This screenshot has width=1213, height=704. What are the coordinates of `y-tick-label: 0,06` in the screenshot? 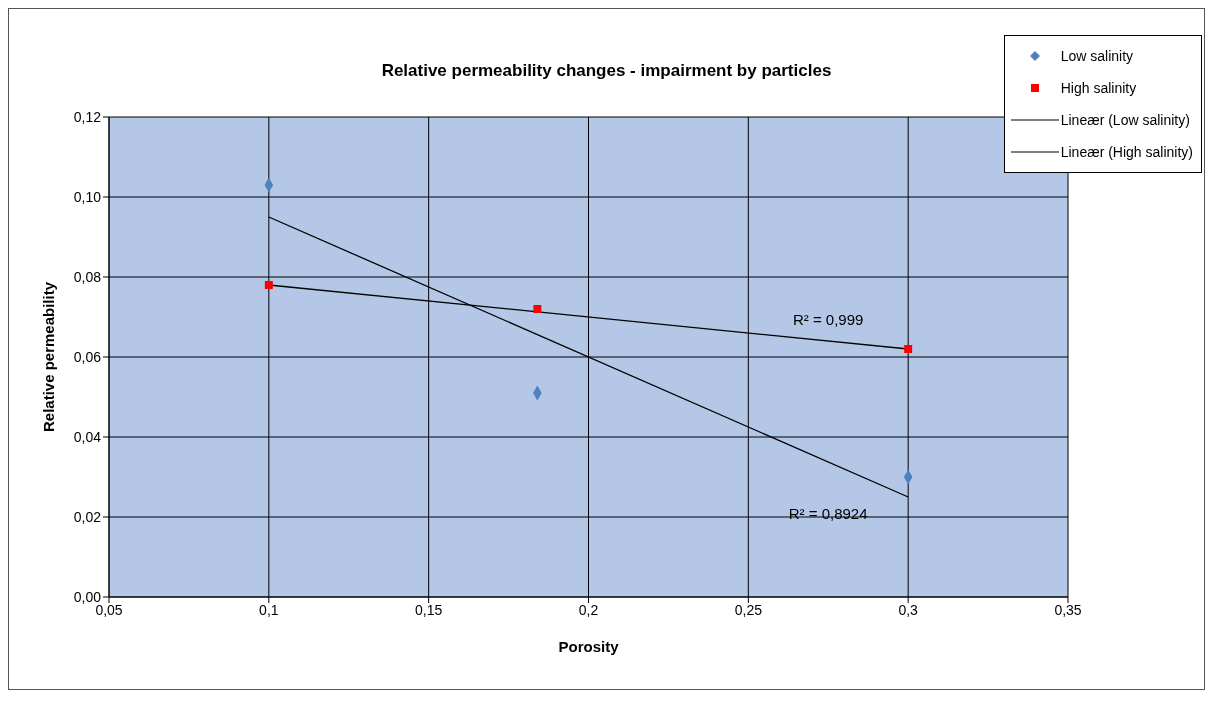 It's located at (87, 356).